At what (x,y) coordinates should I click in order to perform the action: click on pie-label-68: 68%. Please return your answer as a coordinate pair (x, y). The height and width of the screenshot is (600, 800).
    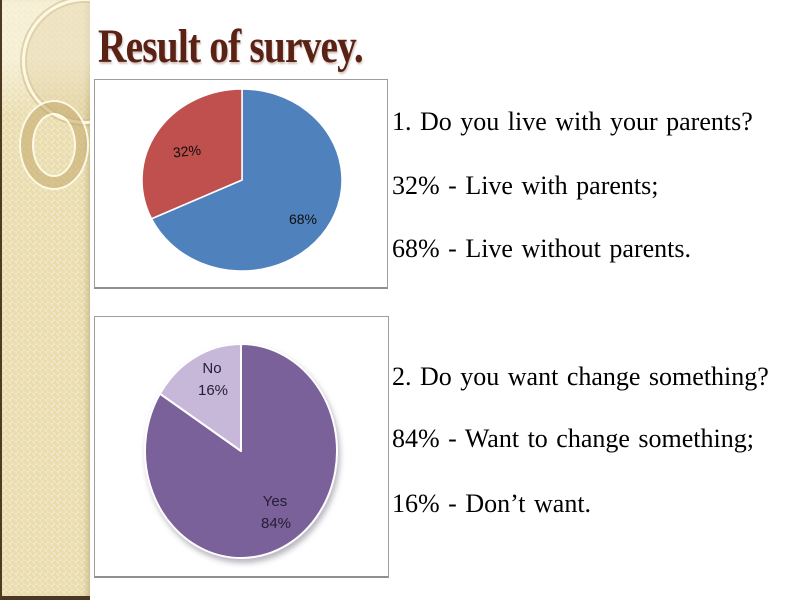
    Looking at the image, I should click on (303, 219).